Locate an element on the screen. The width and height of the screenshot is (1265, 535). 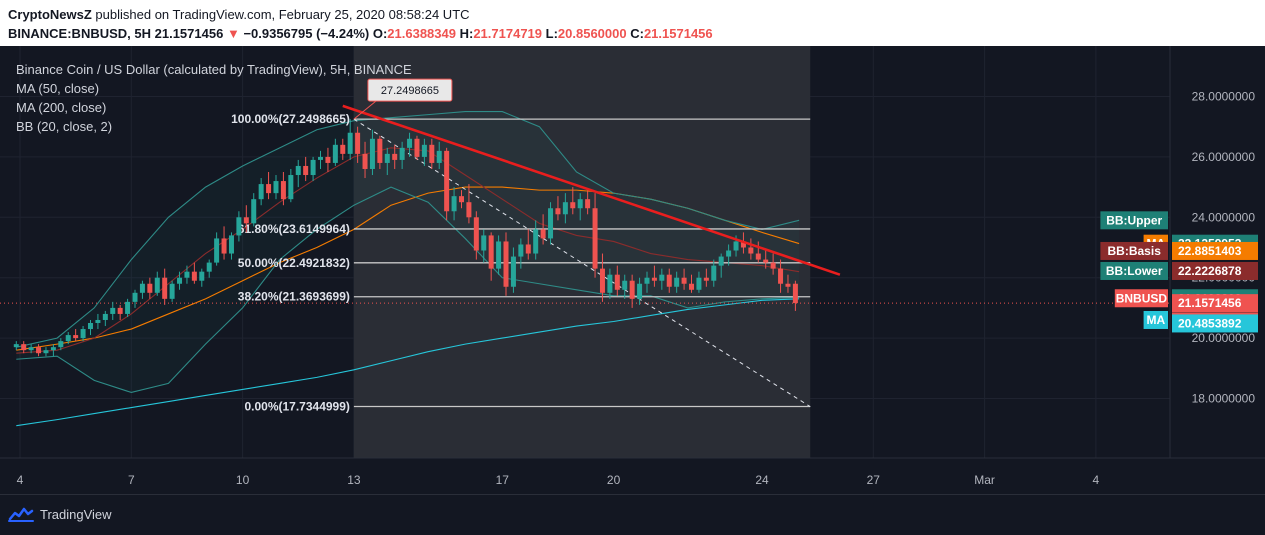
price-tag-value: 20.4853892 is located at coordinates (1210, 323).